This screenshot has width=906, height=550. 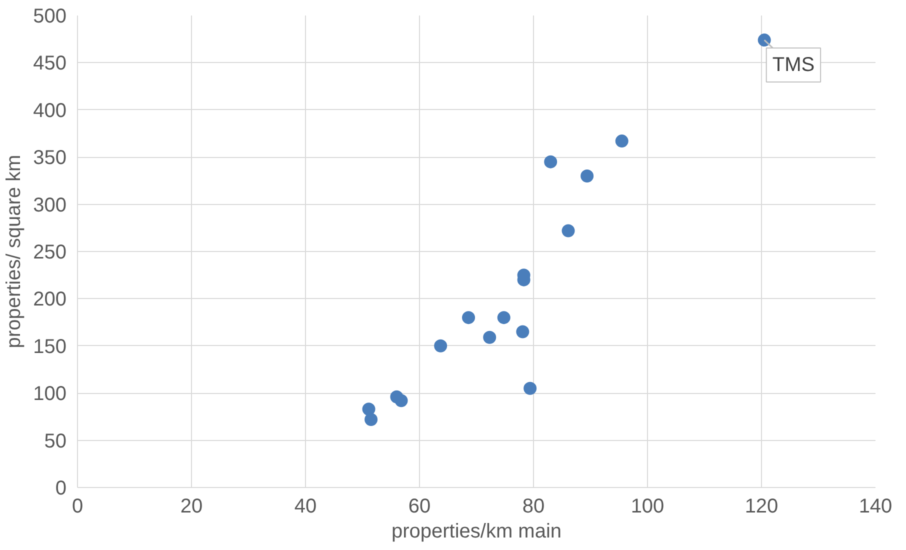 I want to click on y-tick-label: 250, so click(x=50, y=253).